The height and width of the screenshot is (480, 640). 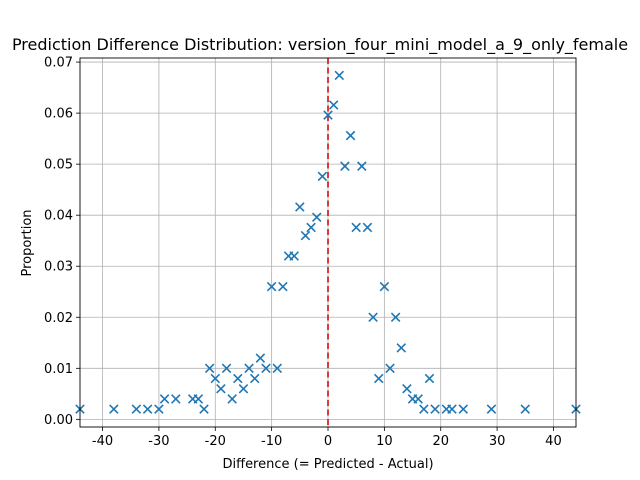 What do you see at coordinates (58, 420) in the screenshot?
I see `y-tick-label: 0.00` at bounding box center [58, 420].